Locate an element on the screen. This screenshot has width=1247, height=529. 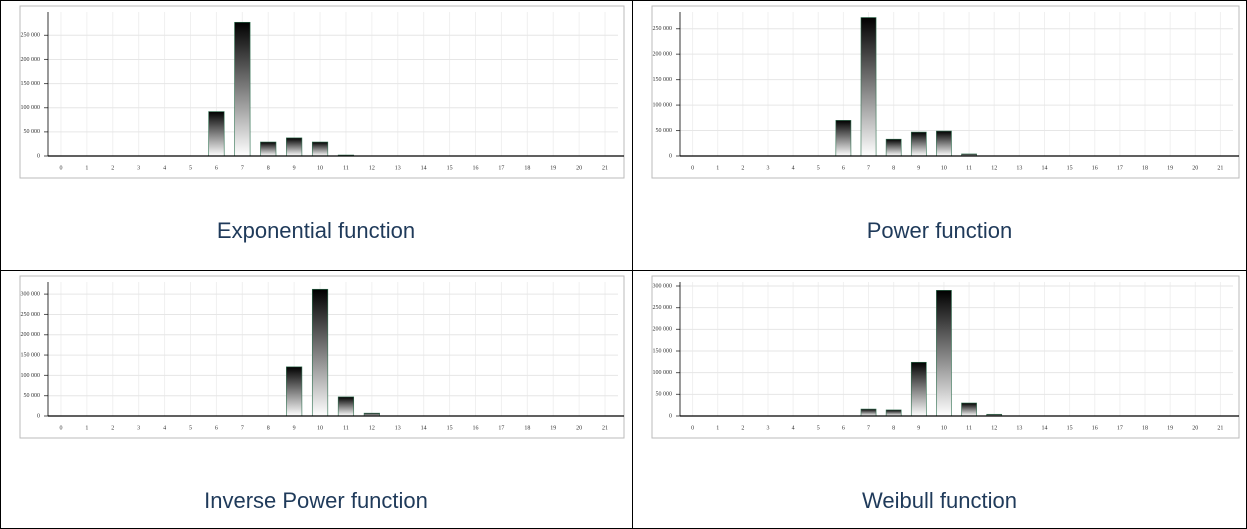
y-tick-label: 0 is located at coordinates (38, 156).